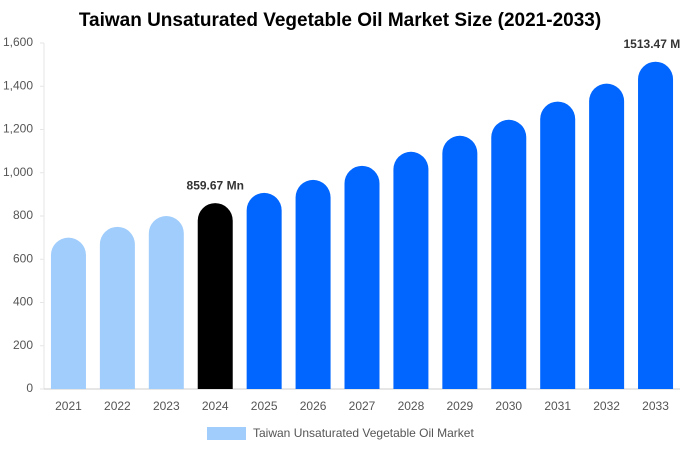  I want to click on y-tick-label: 0, so click(29, 388).